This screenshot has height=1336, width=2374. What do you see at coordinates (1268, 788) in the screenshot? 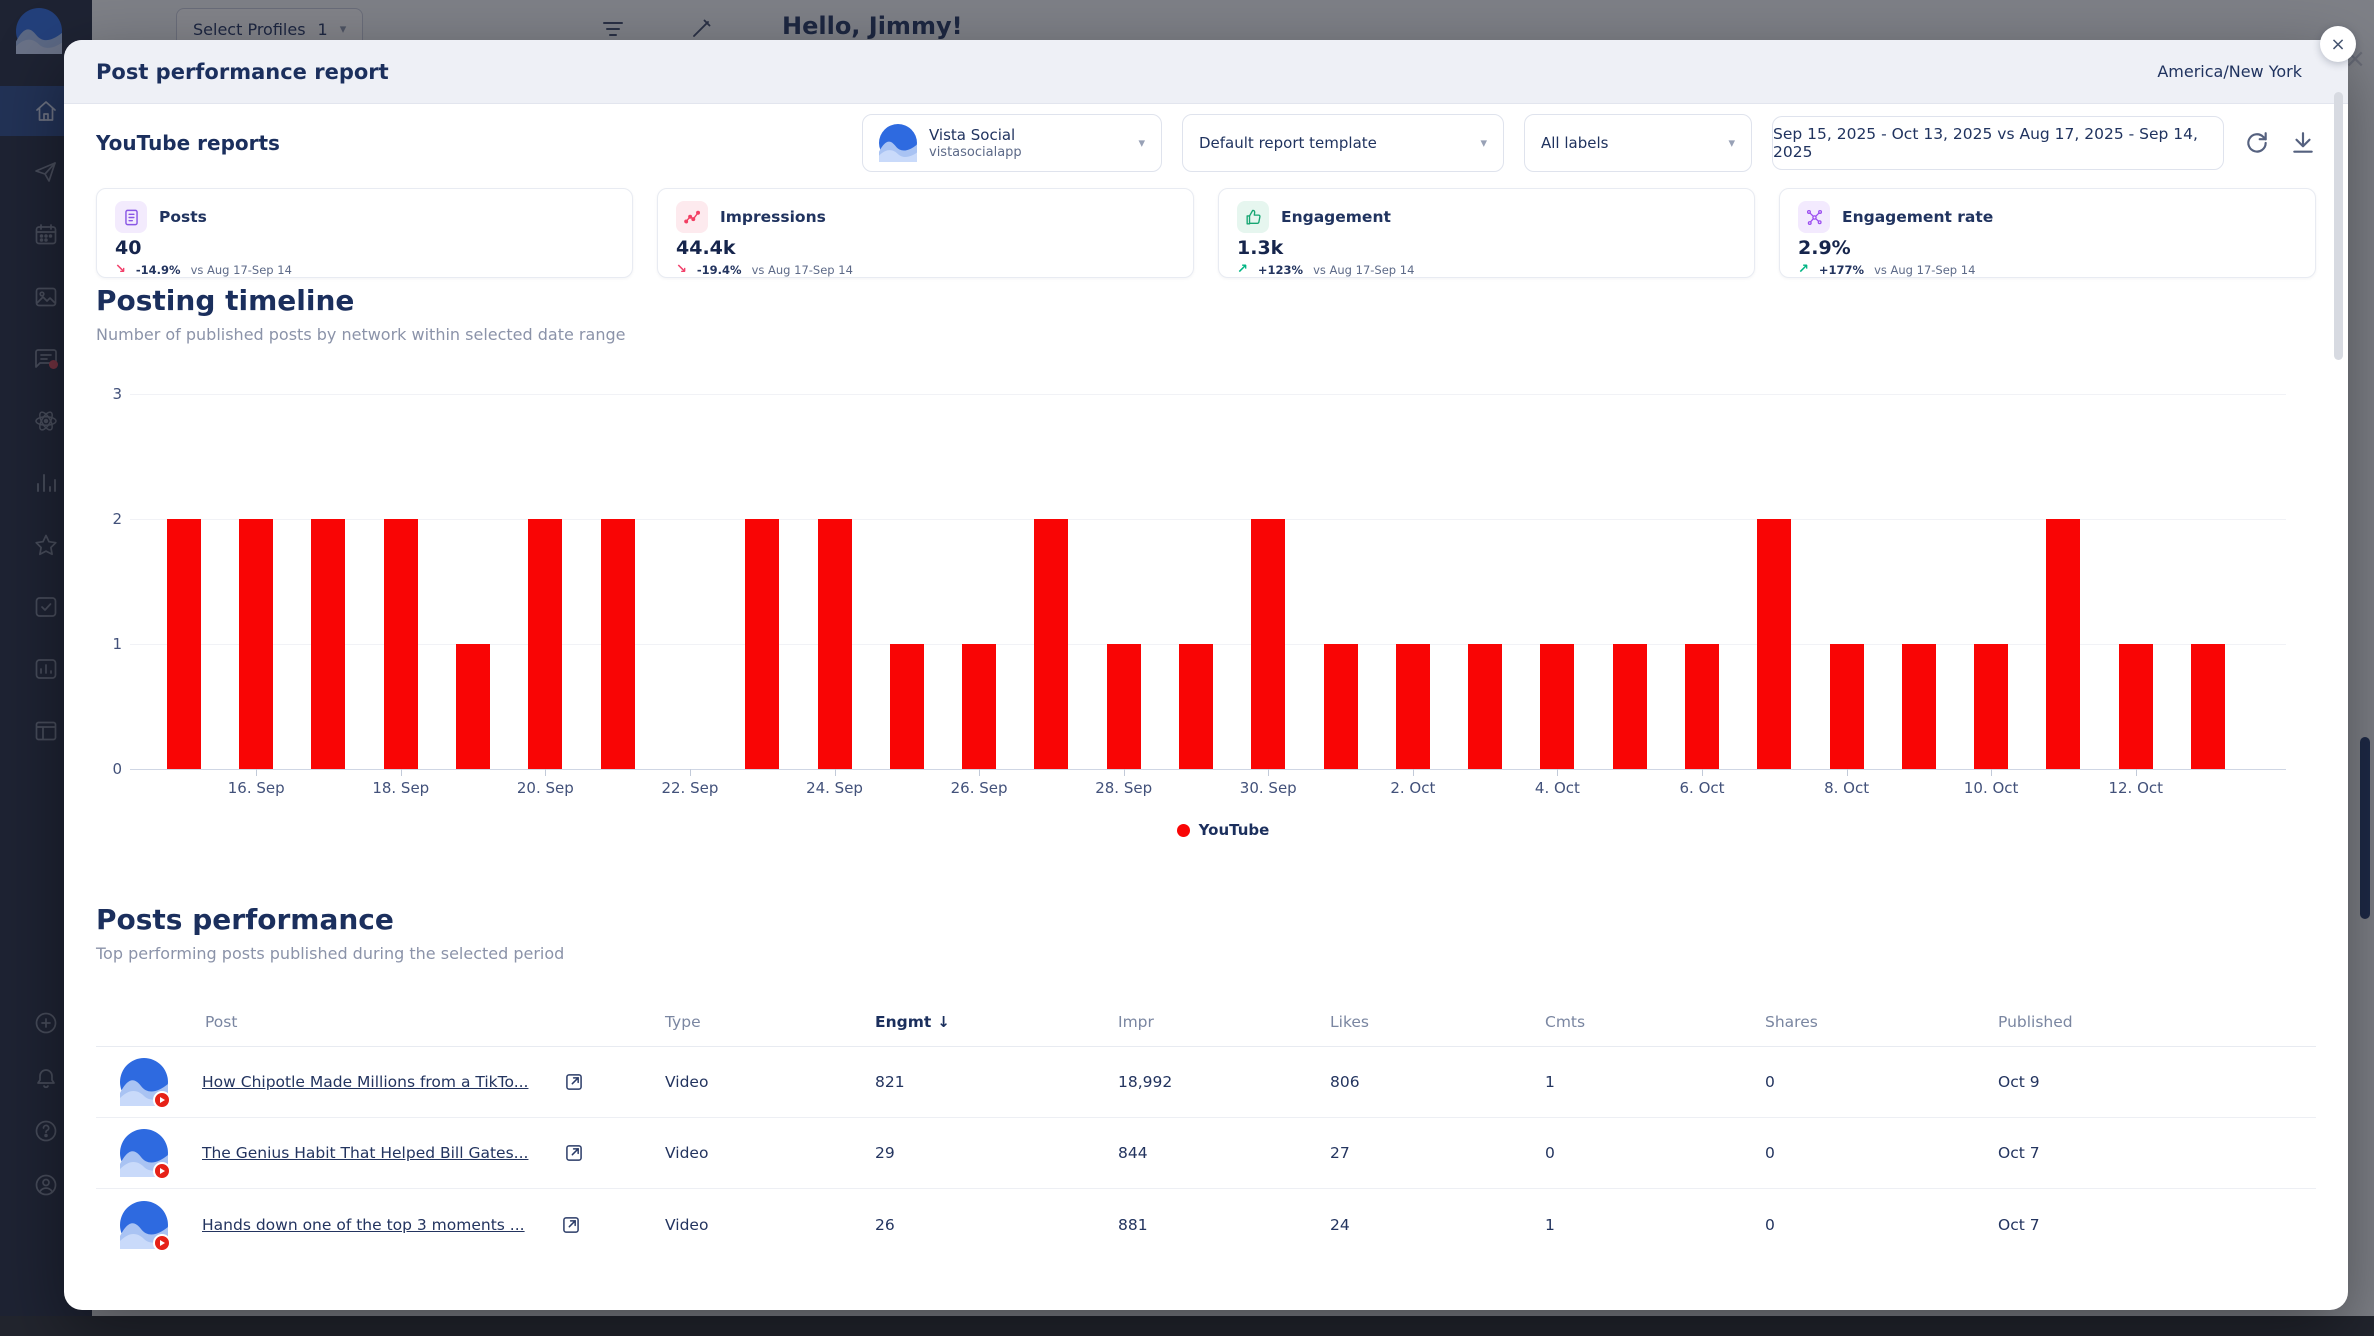
I see `x-tick-label: 30. Sep` at bounding box center [1268, 788].